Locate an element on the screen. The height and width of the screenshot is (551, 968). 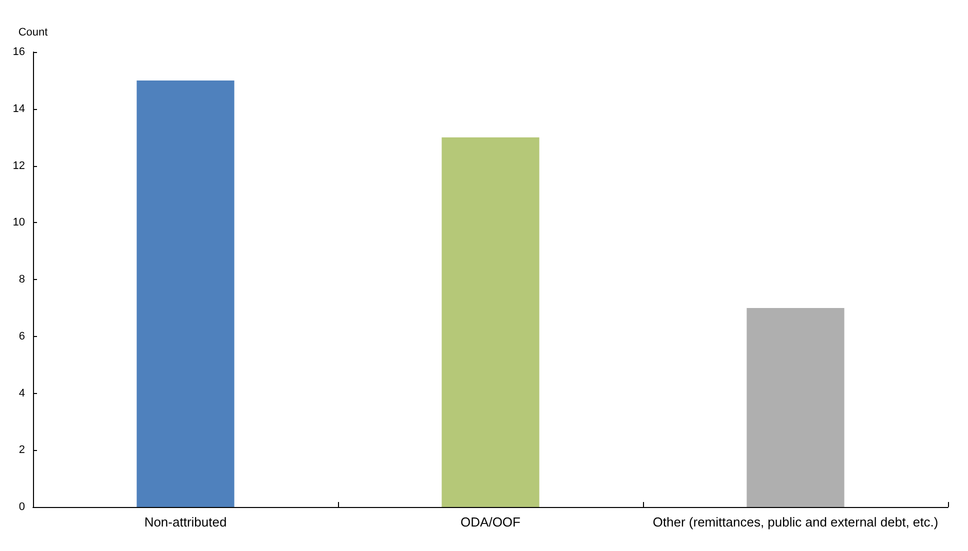
x-tick-label: ODA/OOF is located at coordinates (490, 522).